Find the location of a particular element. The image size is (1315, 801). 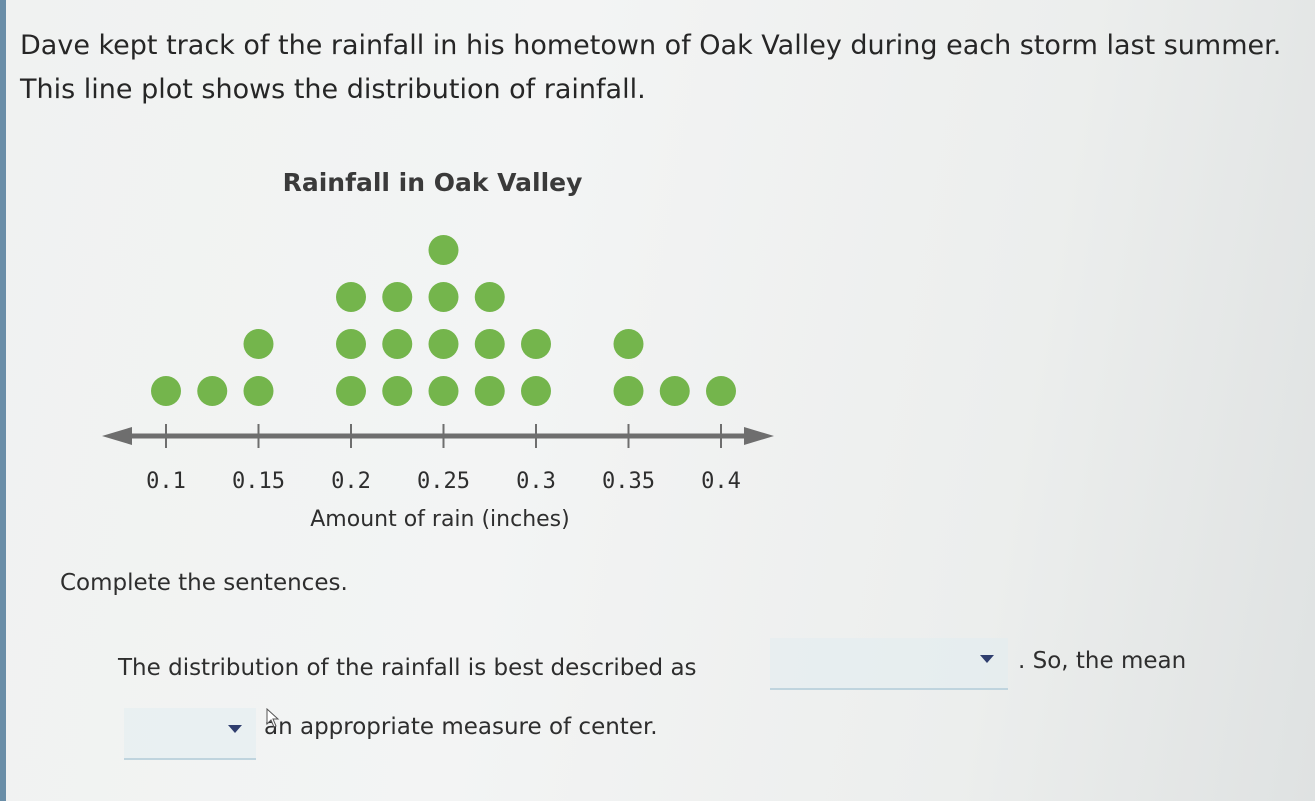

chart-title: Rainfall in Oak Valley is located at coordinates (432, 182).